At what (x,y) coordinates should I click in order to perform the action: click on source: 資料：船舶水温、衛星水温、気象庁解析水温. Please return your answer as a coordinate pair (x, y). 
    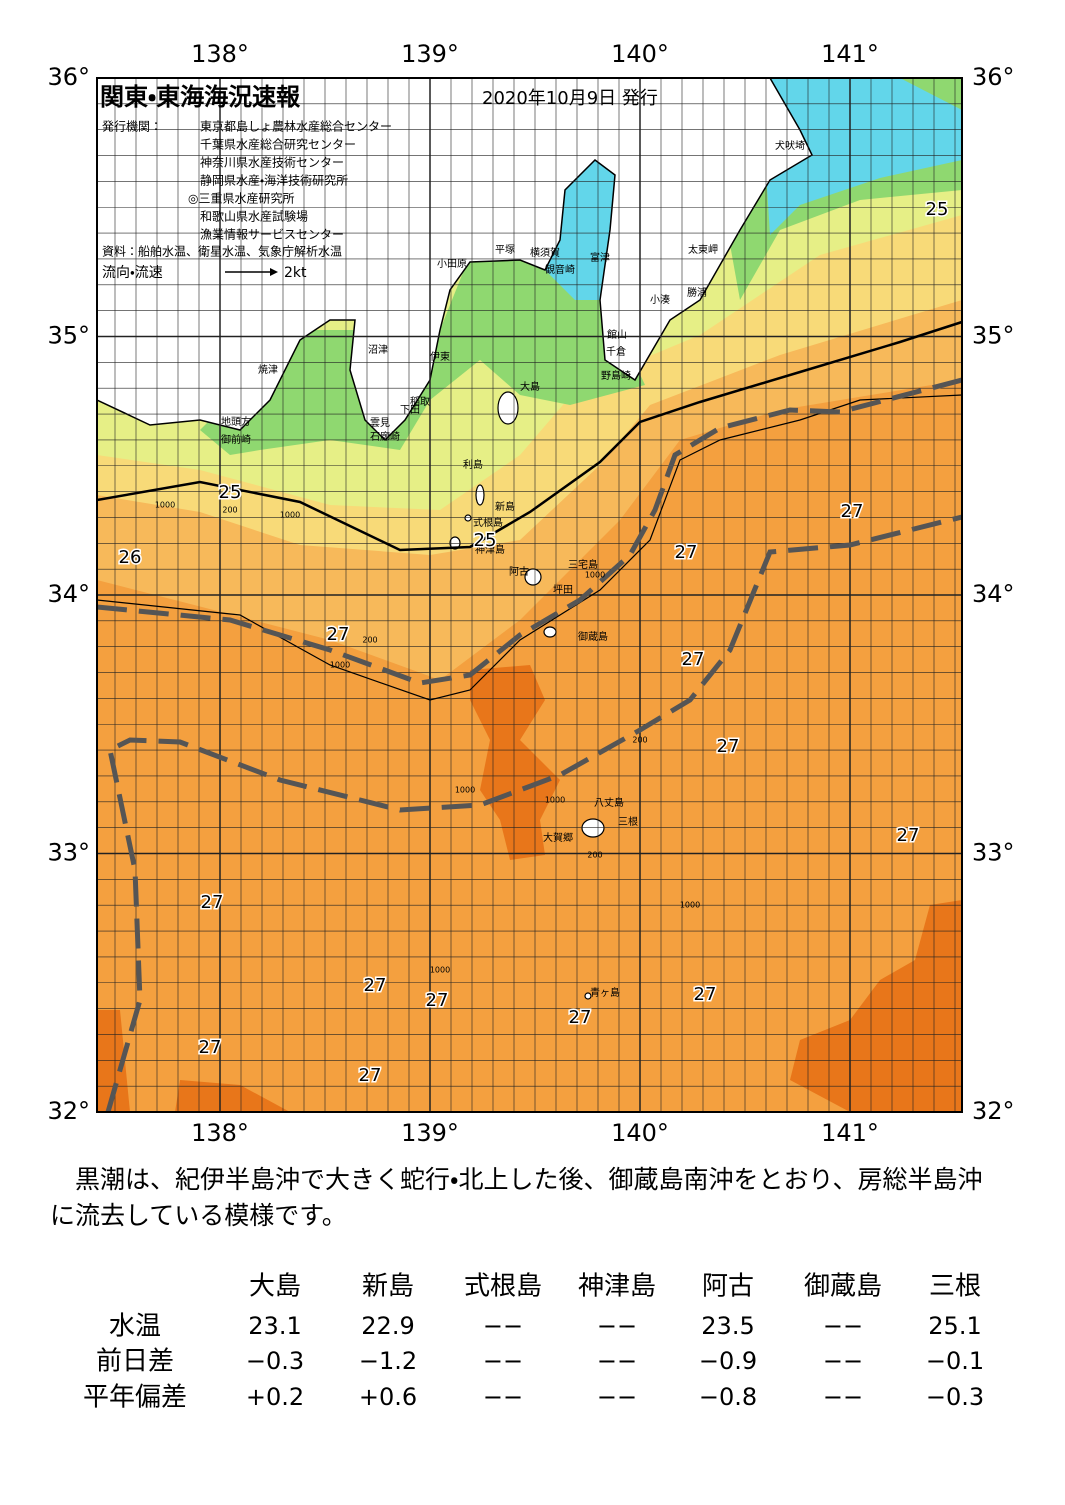
    Looking at the image, I should click on (222, 251).